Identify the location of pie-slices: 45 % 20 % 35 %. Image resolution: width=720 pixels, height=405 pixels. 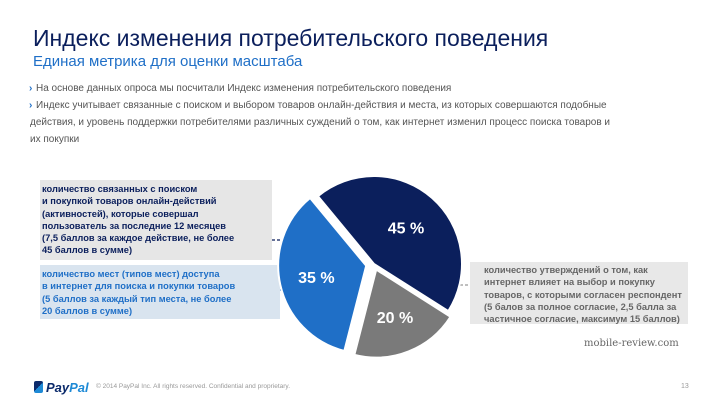
(370, 267).